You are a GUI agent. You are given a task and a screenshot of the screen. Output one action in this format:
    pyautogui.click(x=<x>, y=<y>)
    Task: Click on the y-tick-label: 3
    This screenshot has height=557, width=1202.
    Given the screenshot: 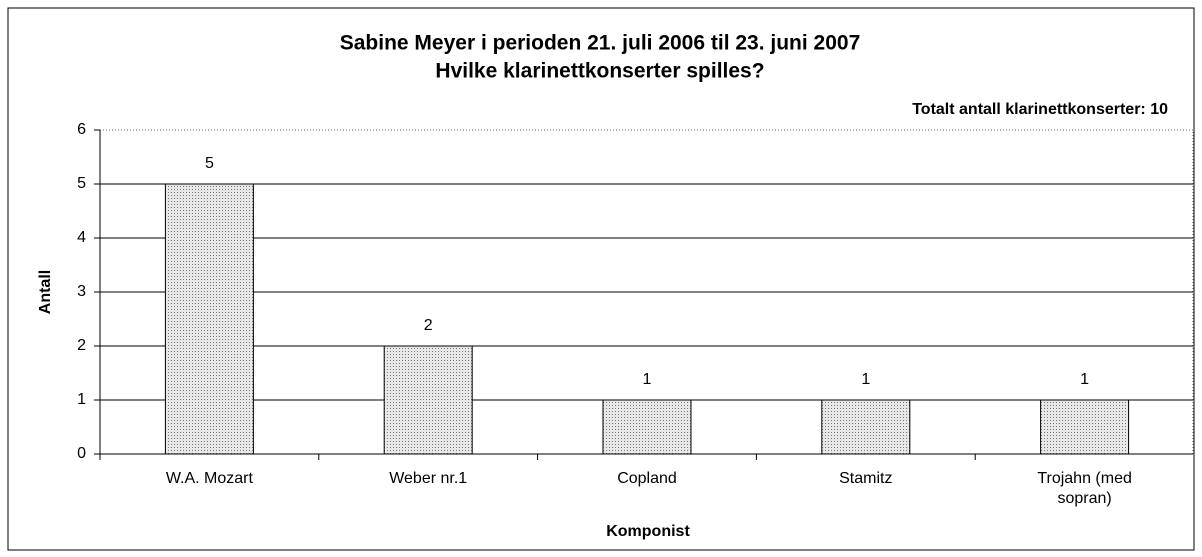 What is the action you would take?
    pyautogui.click(x=81, y=291)
    